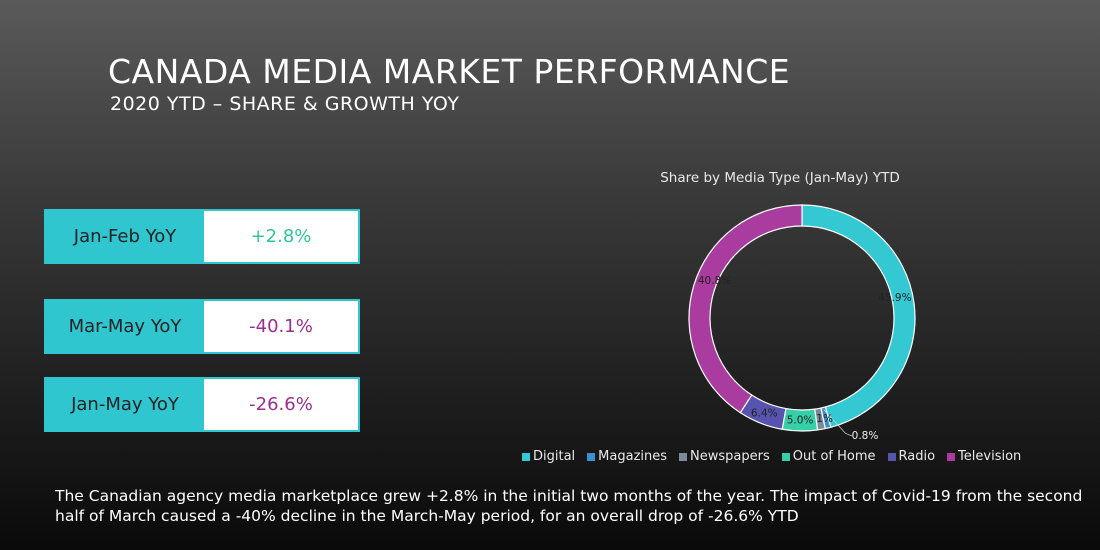  I want to click on data-label-magazines: 0.8%, so click(865, 436).